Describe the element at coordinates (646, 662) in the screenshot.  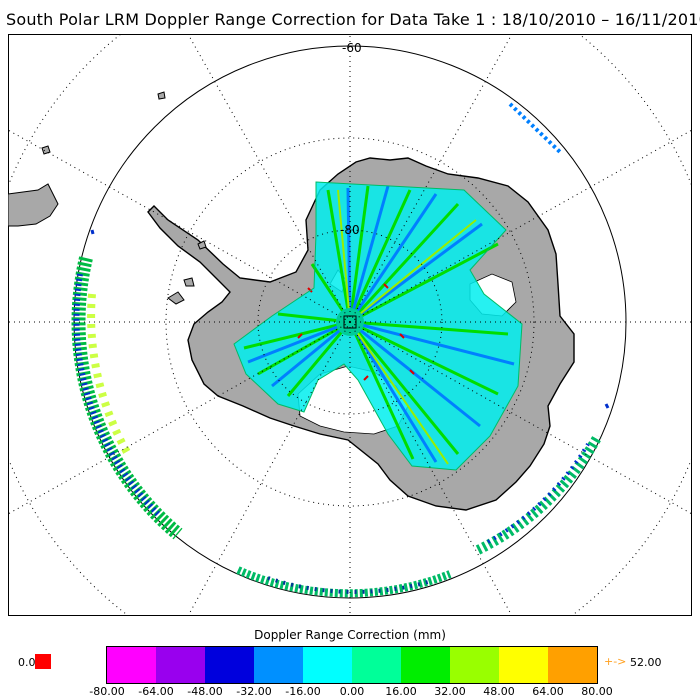
I see `colorbar-max-value: 52.00` at that location.